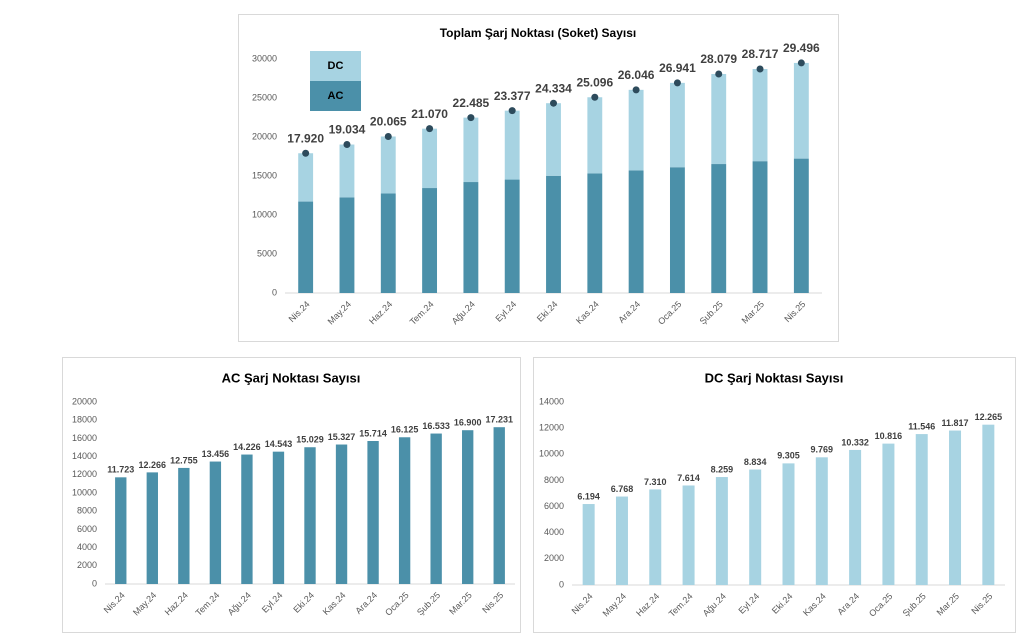 This screenshot has height=641, width=1024. I want to click on value-label: 15.714, so click(373, 433).